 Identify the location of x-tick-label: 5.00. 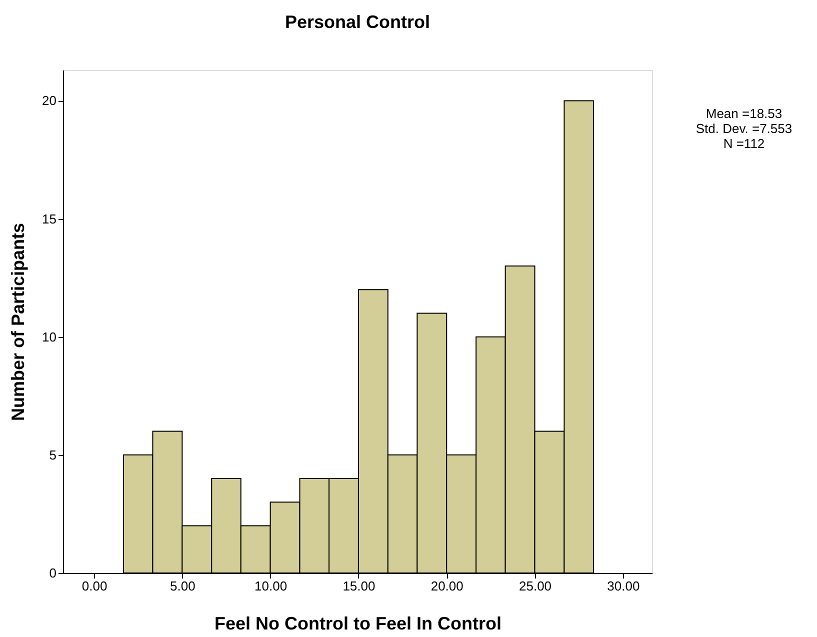
(183, 586).